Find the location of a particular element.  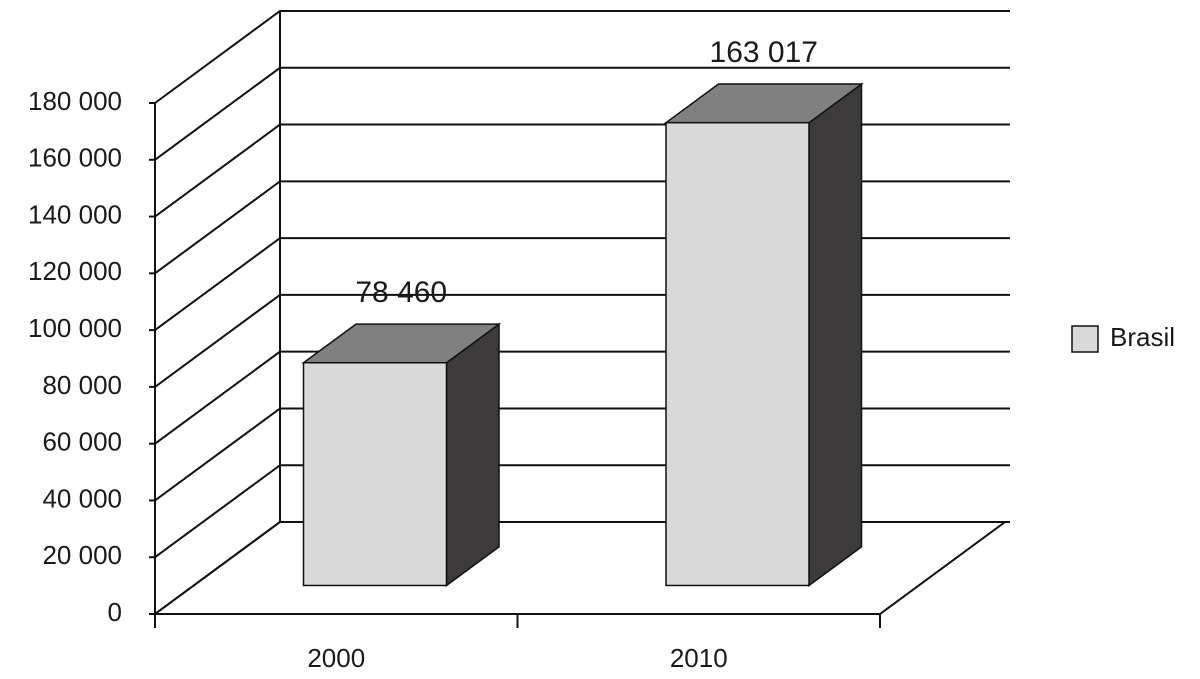

y-tick-label: 80 000 is located at coordinates (82, 385).